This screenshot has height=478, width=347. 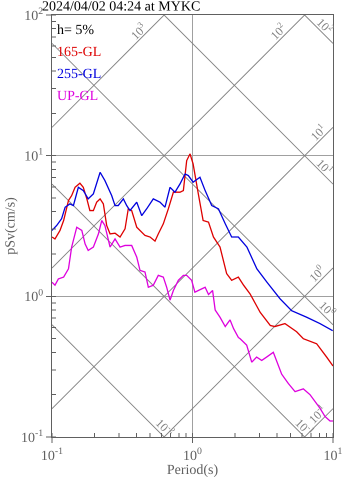 I want to click on x-tick-label: 10$^{-1}$, so click(x=52, y=455).